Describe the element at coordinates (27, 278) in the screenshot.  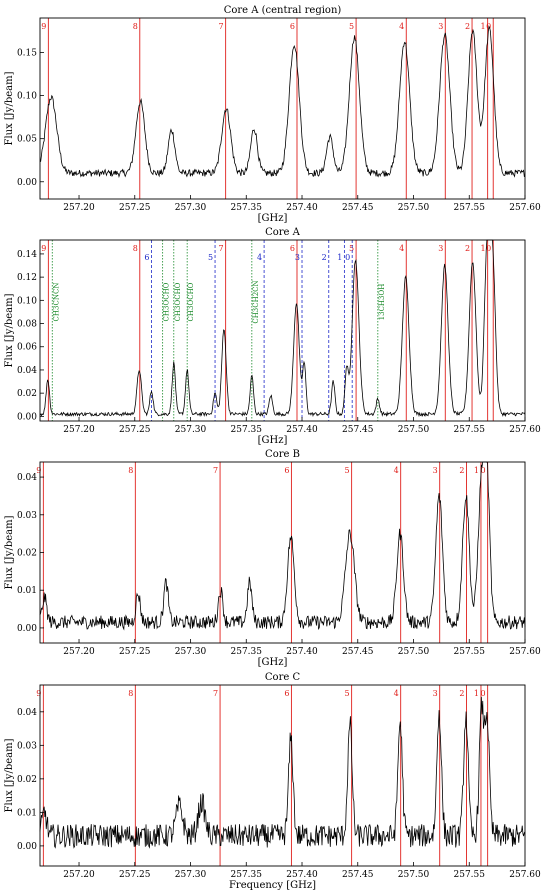
I see `y-tick-label: 0.12` at that location.